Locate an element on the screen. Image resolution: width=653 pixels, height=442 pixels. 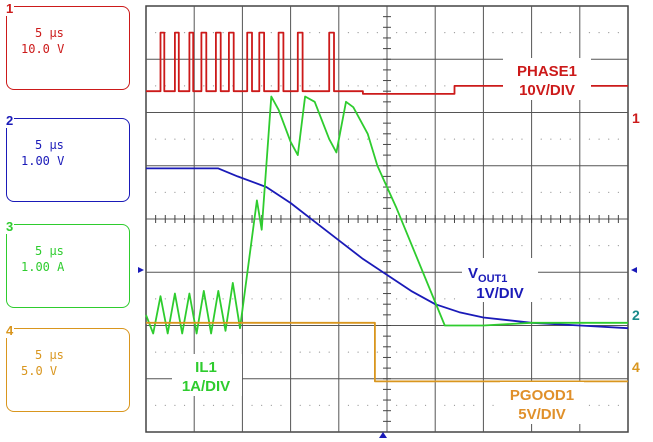
trace-phase1 is located at coordinates (387, 63).